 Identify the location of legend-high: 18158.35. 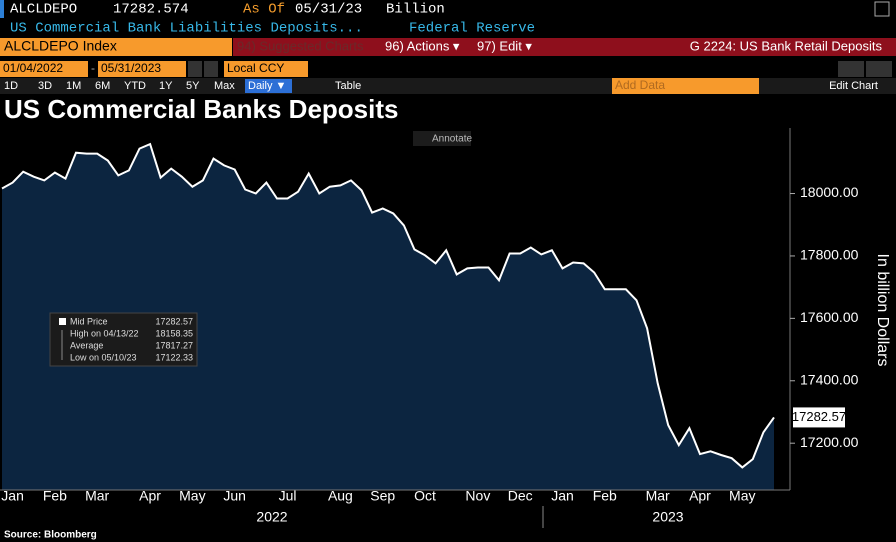
(174, 333).